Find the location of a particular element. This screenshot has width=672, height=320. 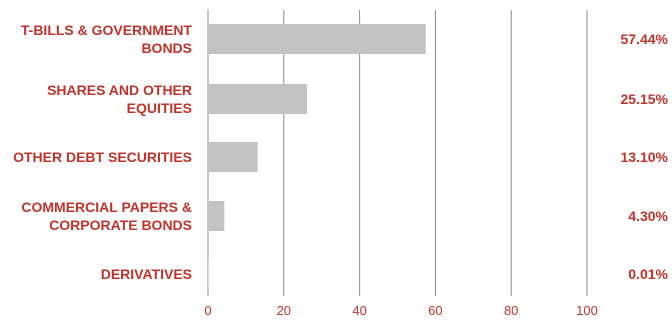

category-label-3: COMMERCIAL PAPERS & CORPORATE BONDS is located at coordinates (106, 216).